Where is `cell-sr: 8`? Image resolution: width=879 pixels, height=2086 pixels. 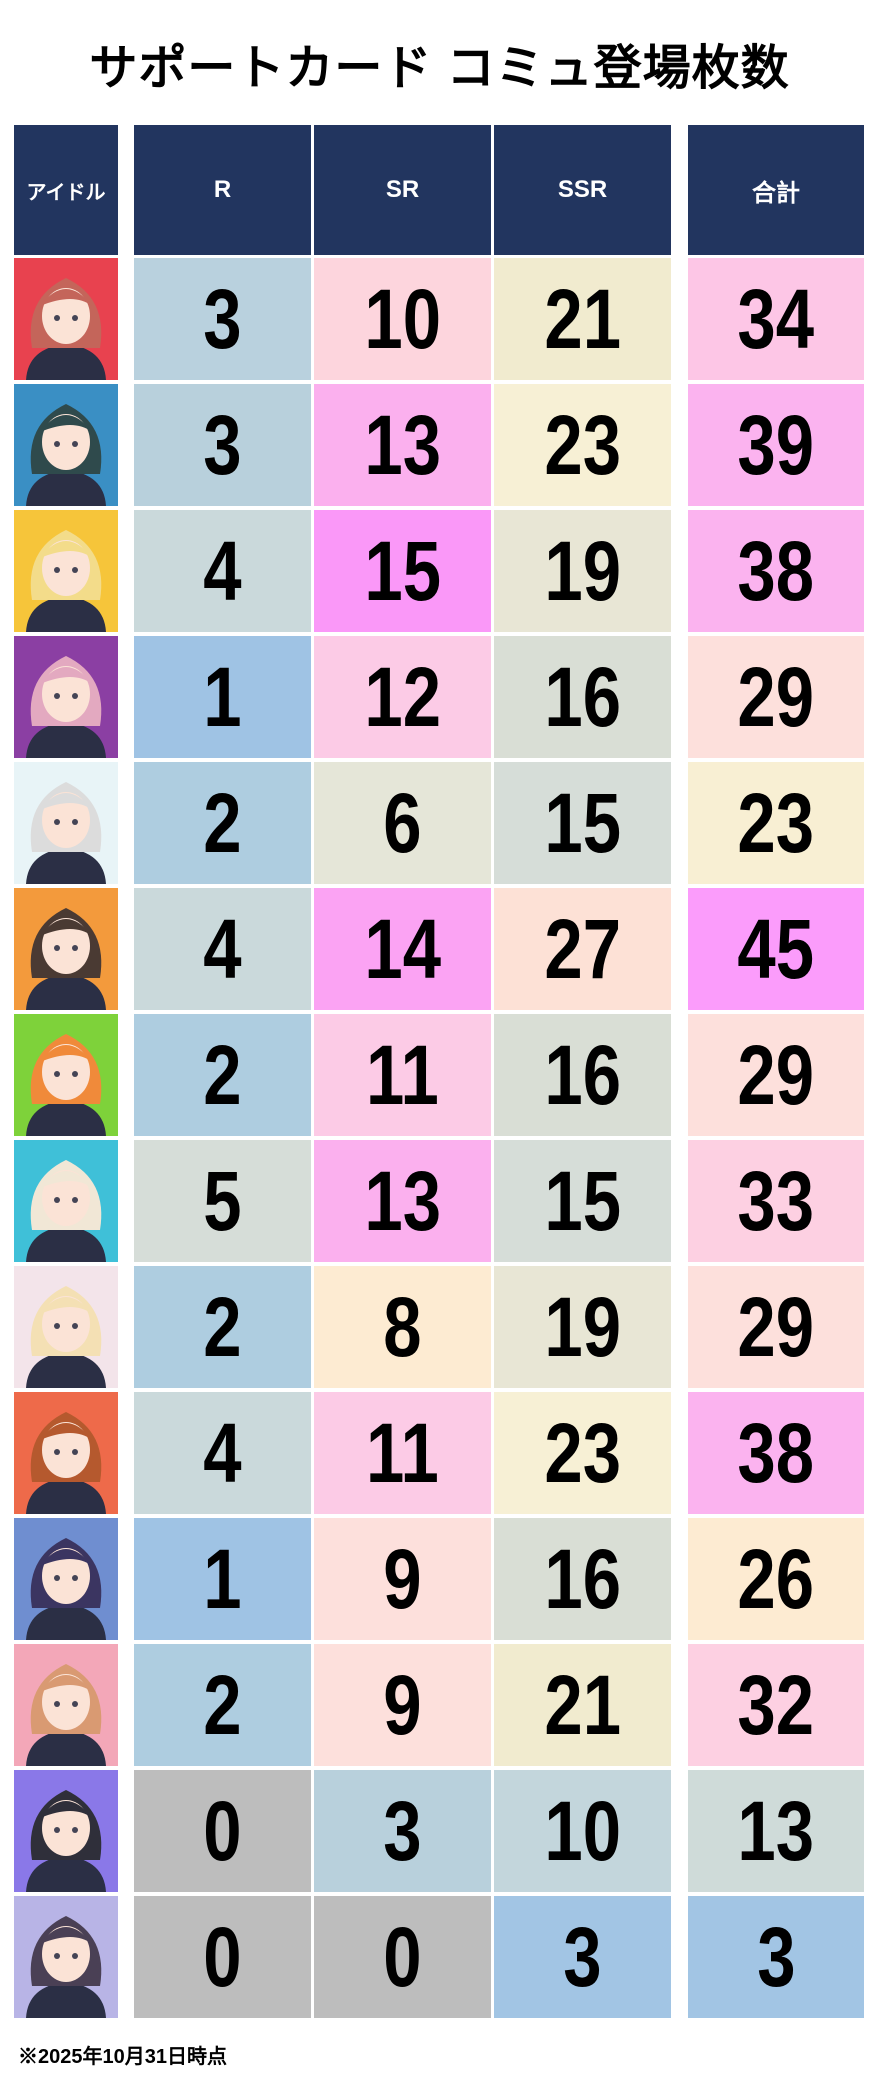
cell-sr: 8 is located at coordinates (402, 1327).